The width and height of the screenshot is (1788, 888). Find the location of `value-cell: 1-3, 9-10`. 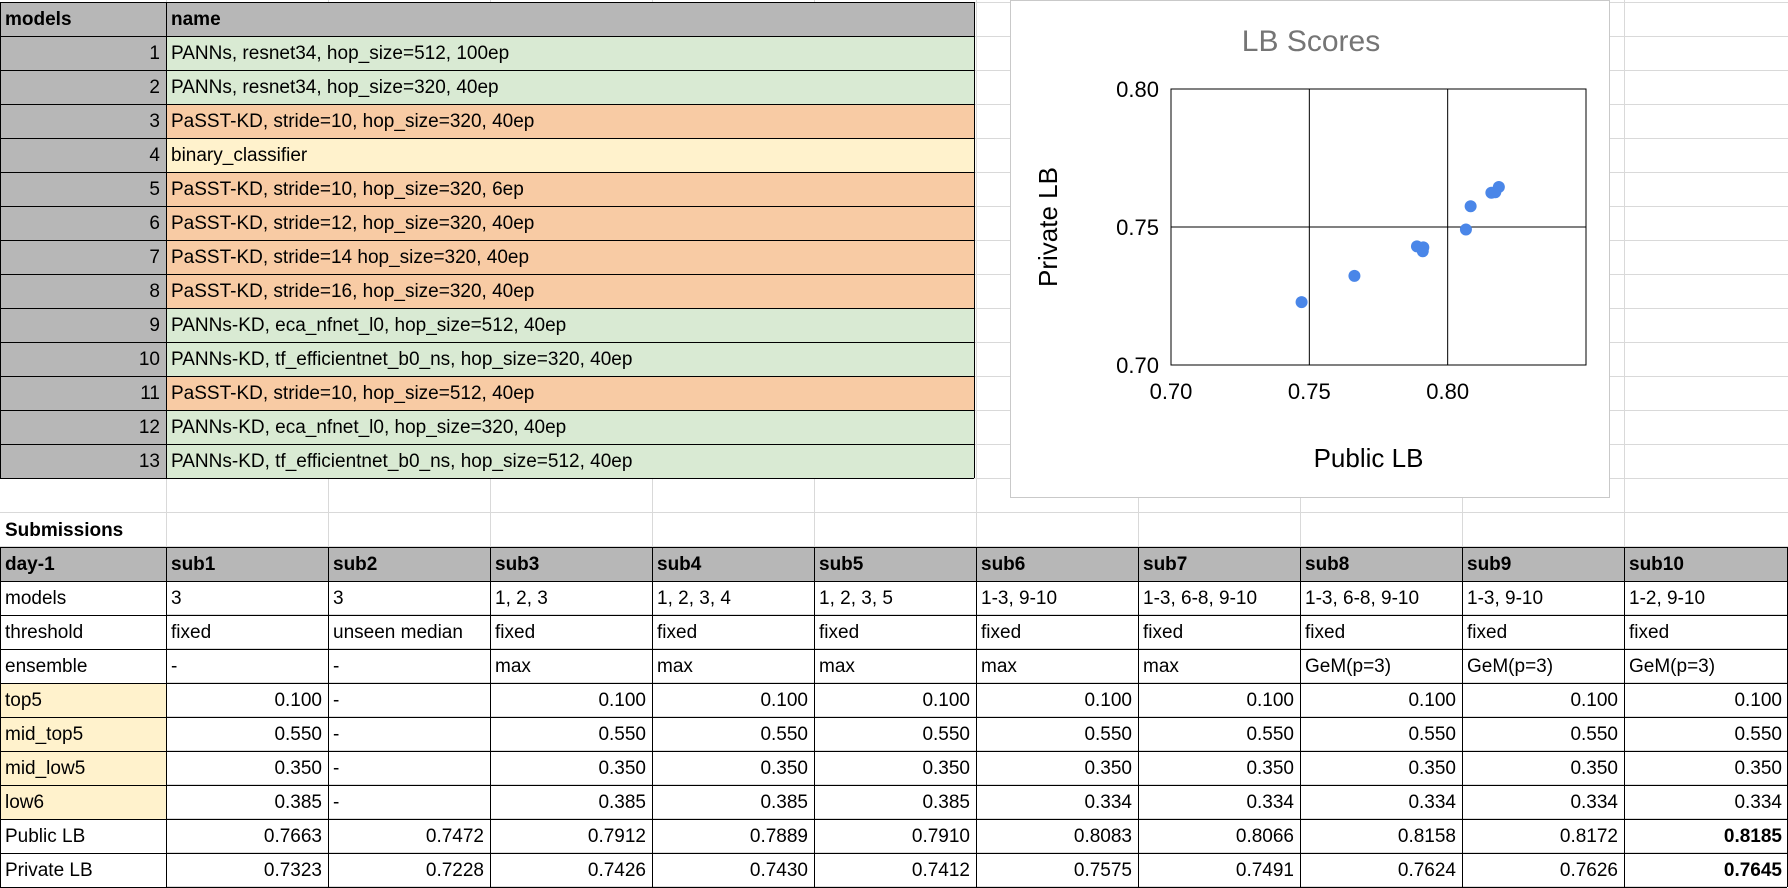

value-cell: 1-3, 9-10 is located at coordinates (1505, 598).